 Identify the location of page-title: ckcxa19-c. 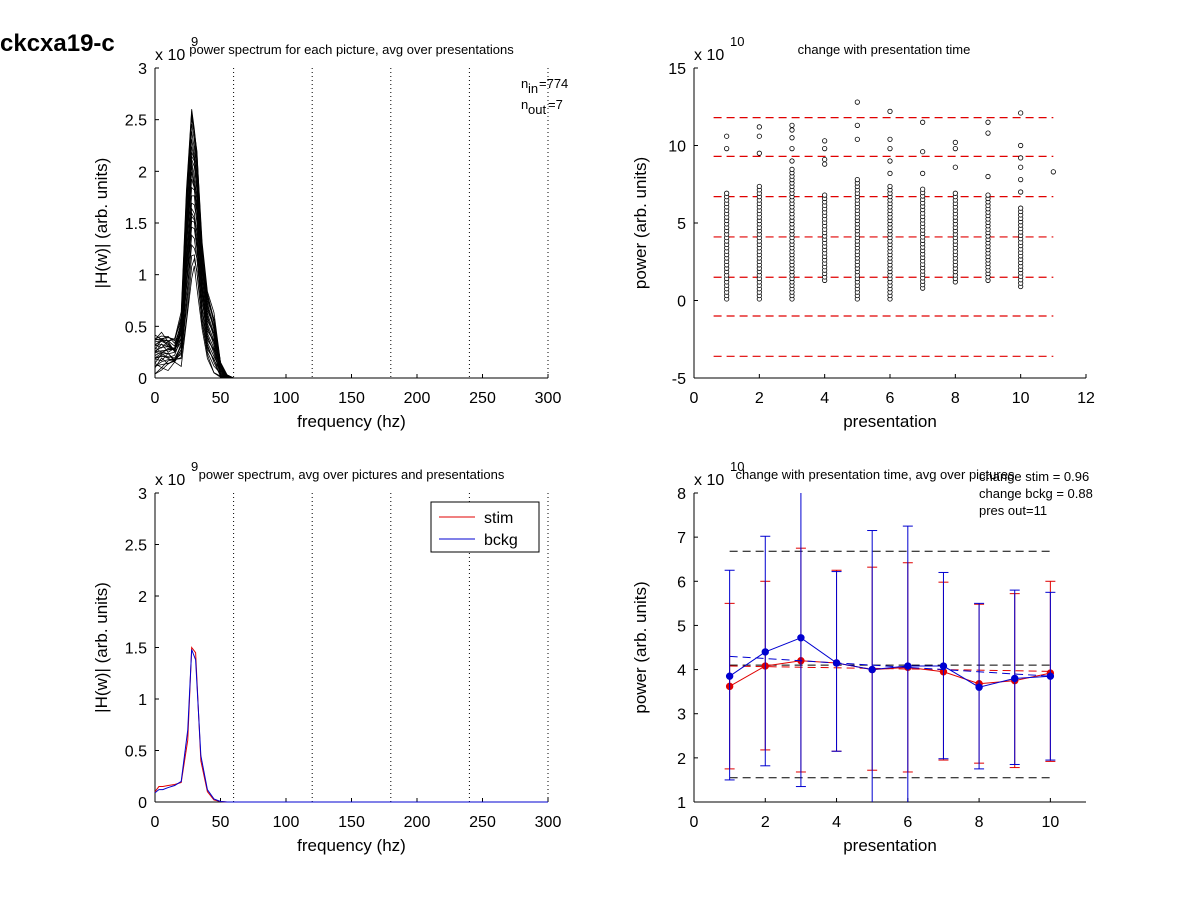
(57, 43).